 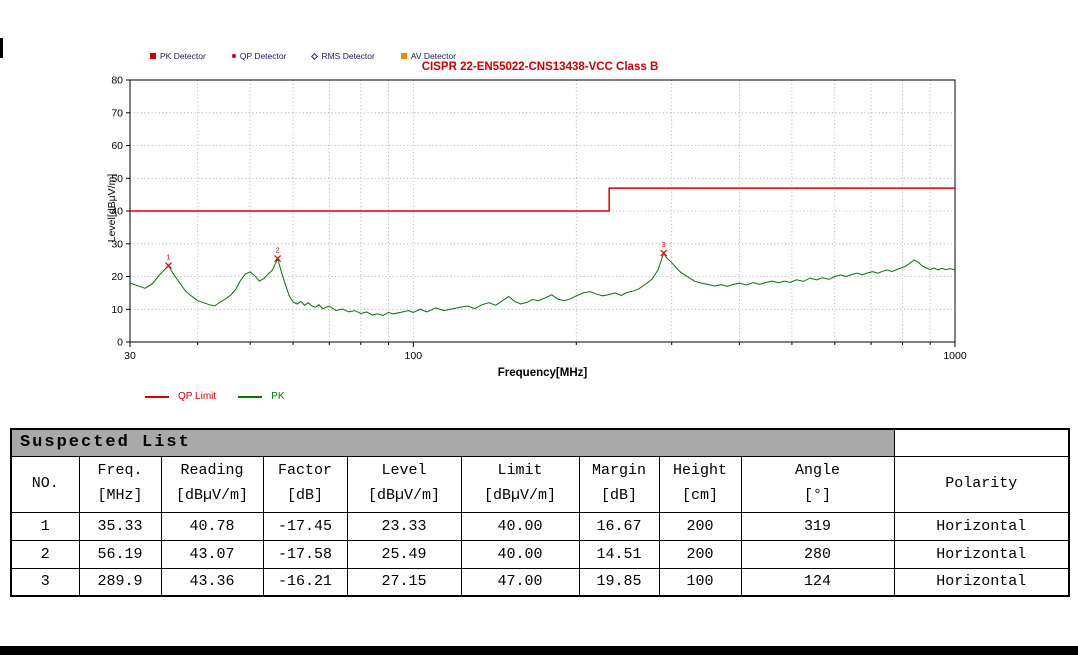 What do you see at coordinates (45, 582) in the screenshot?
I see `table-cell: 3` at bounding box center [45, 582].